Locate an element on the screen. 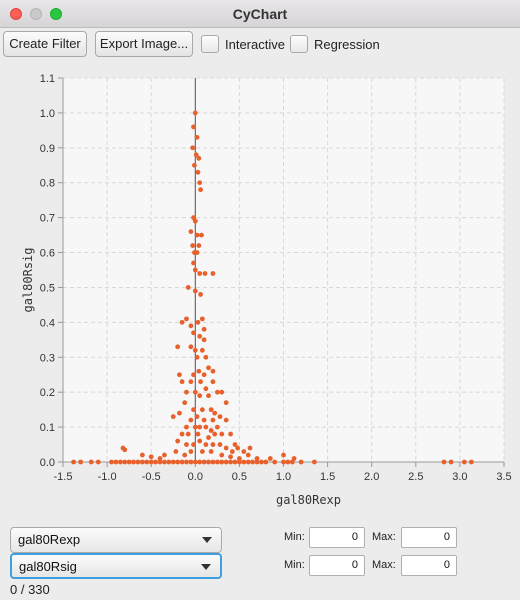 This screenshot has width=520, height=600. x-tick-label: 0.0 is located at coordinates (195, 477).